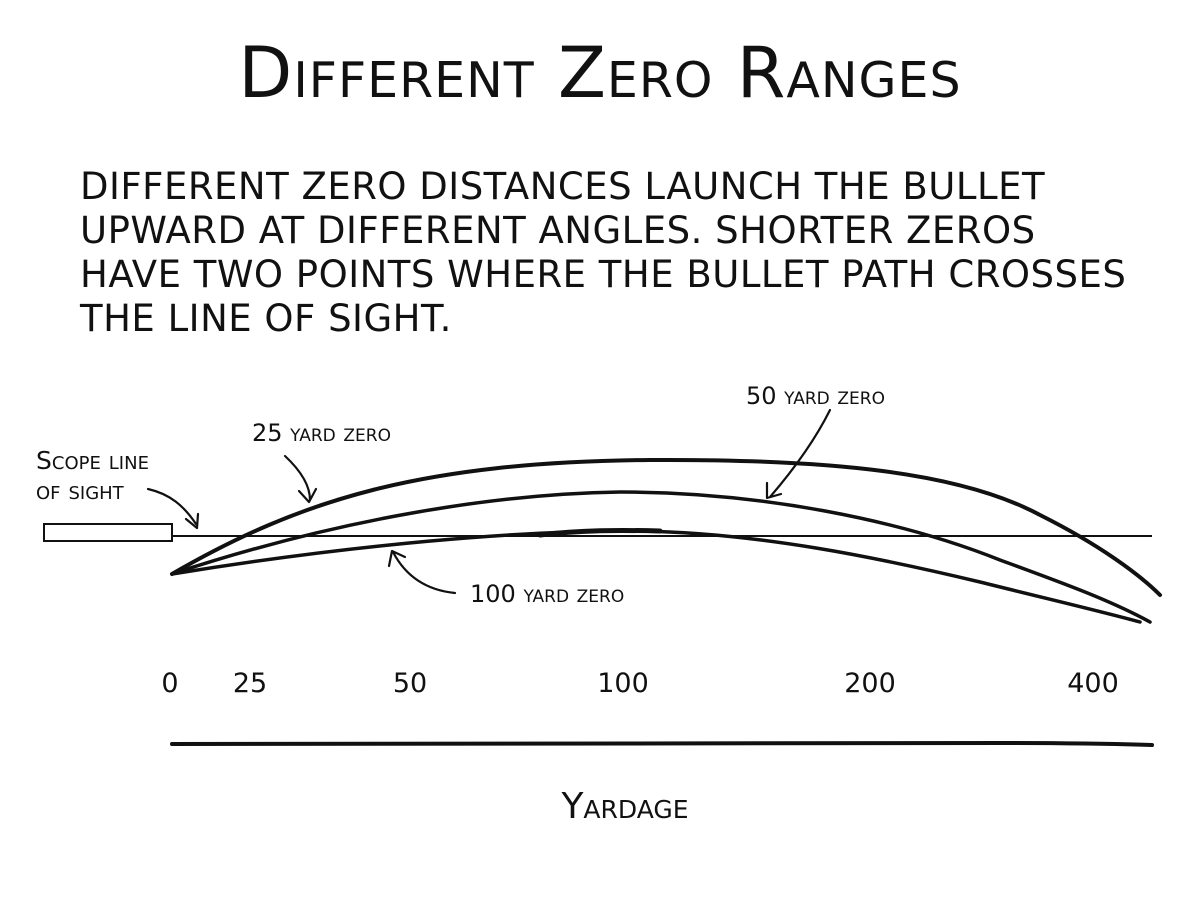  What do you see at coordinates (173, 508) in the screenshot?
I see `arrow-scope-line` at bounding box center [173, 508].